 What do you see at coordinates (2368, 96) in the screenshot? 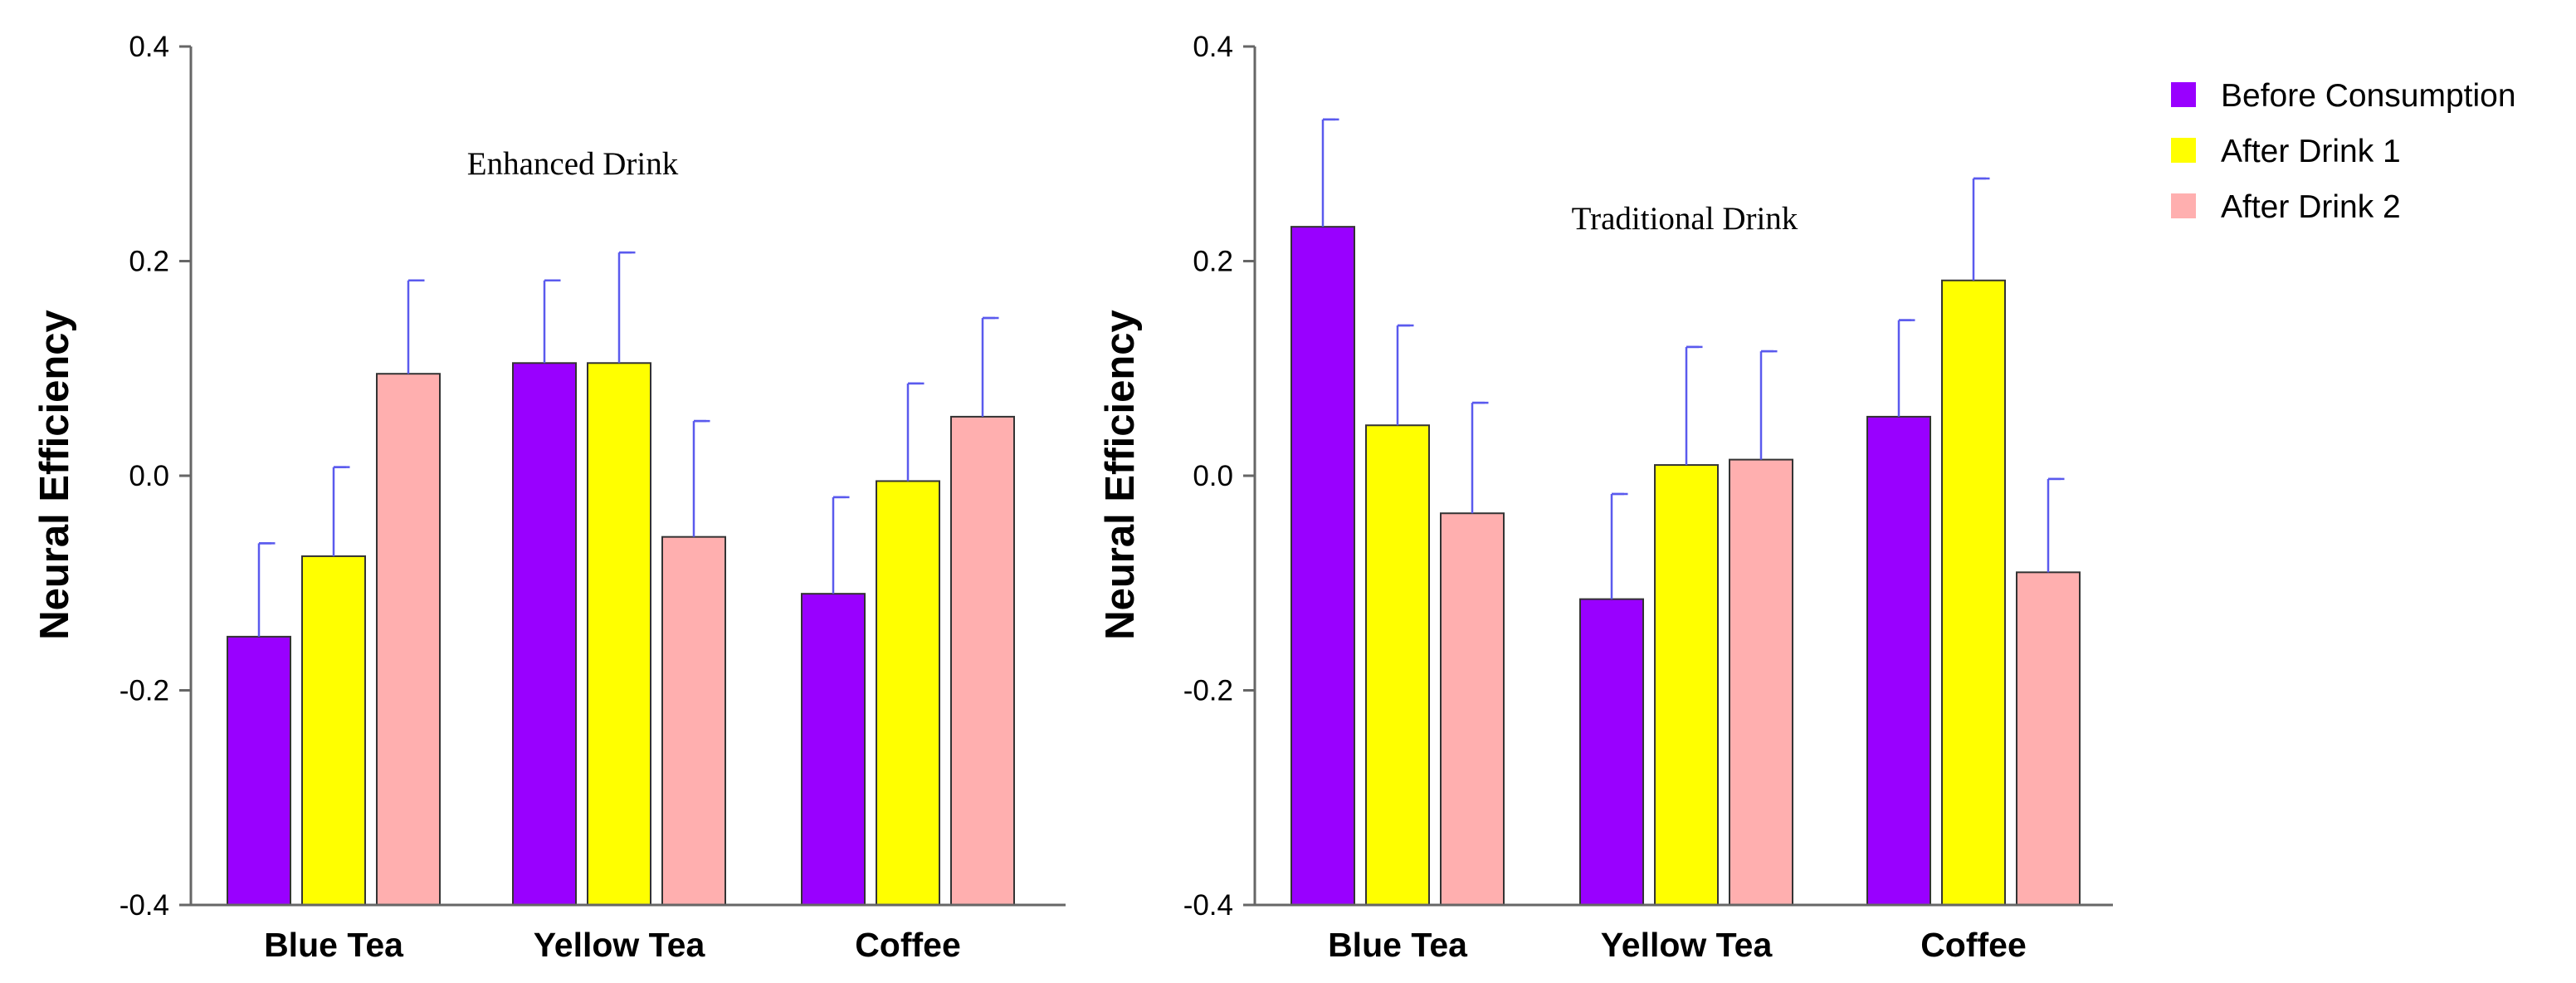
I see `legend-label-before-consumption: Before Consumption` at bounding box center [2368, 96].